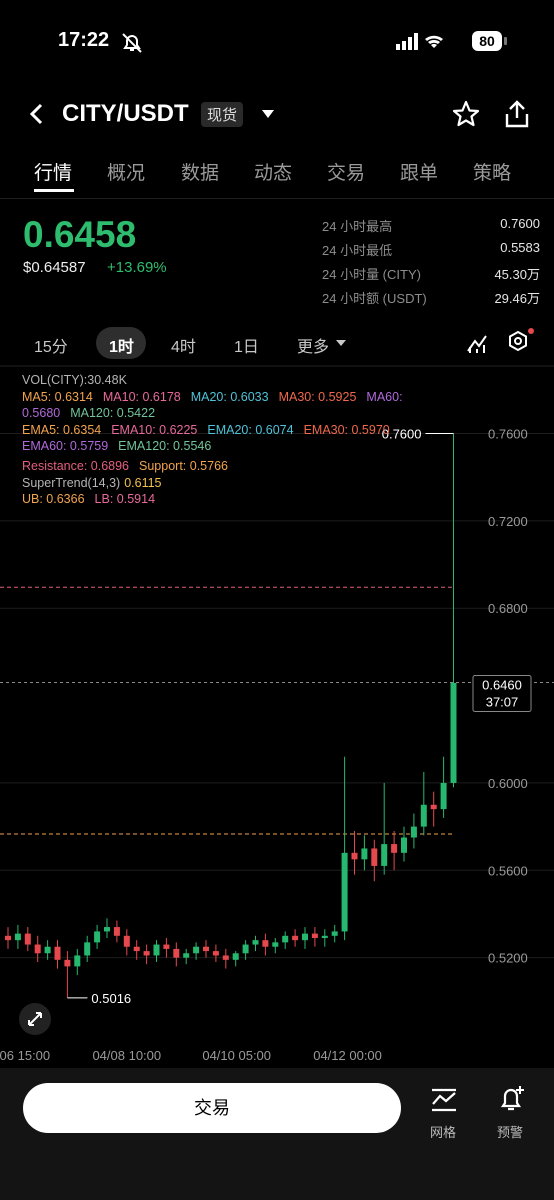 The width and height of the screenshot is (554, 1200). What do you see at coordinates (242, 466) in the screenshot?
I see `legend-row: Resistance: 0.6896 Support: 0.5766` at bounding box center [242, 466].